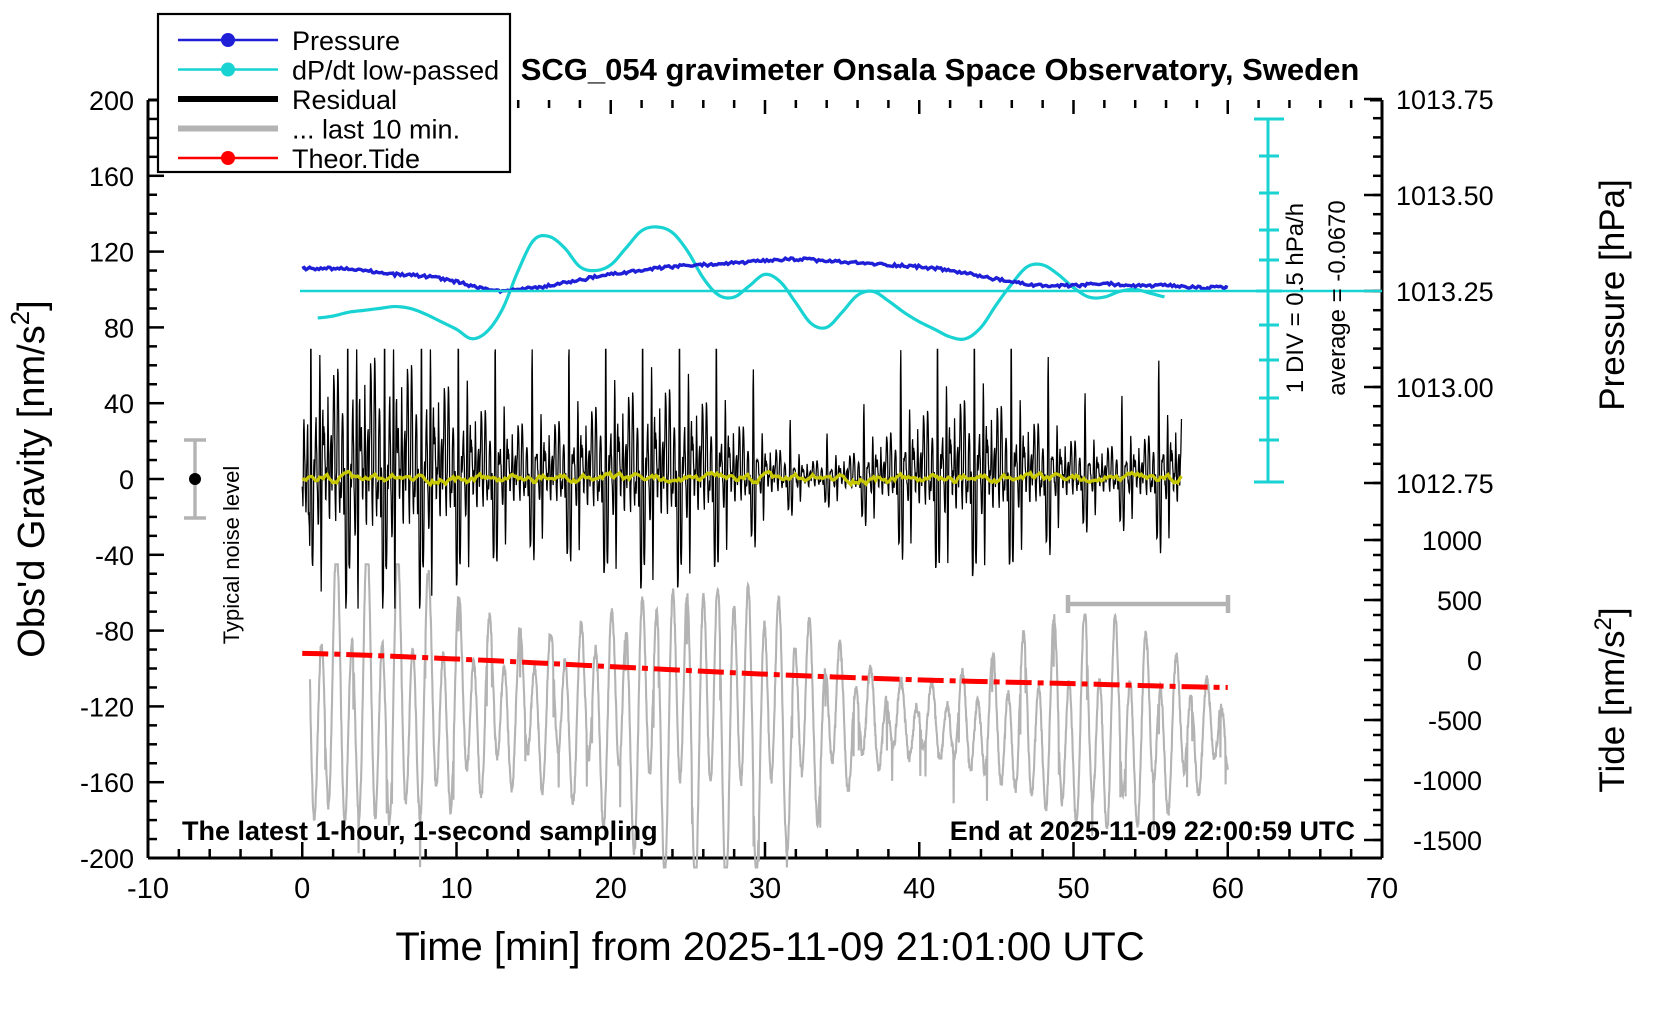  Describe the element at coordinates (1373, 469) in the screenshot. I see `y-axis-right-ticks` at that location.